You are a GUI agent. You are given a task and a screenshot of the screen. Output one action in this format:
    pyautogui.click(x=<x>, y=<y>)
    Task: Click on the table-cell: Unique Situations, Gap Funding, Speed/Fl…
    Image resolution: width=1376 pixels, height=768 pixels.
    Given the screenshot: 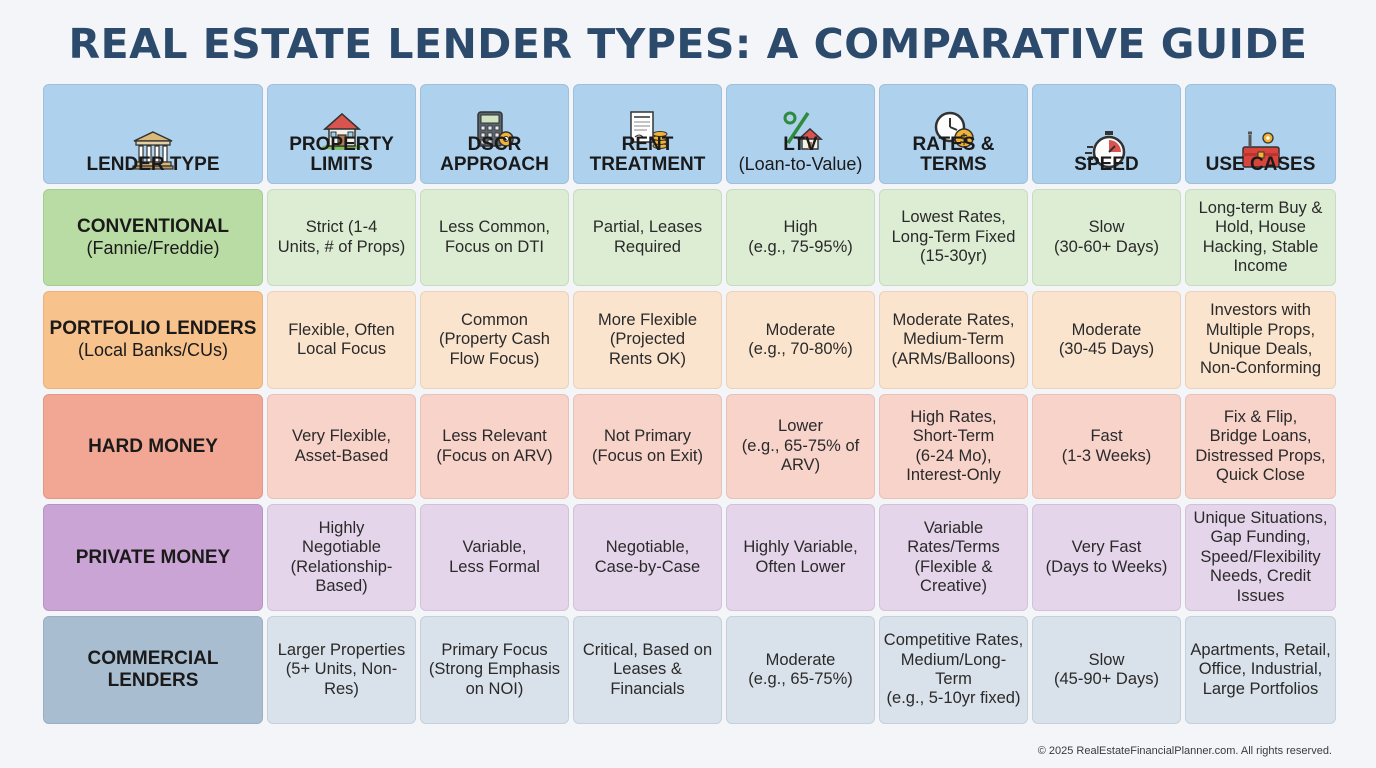 What is the action you would take?
    pyautogui.click(x=1260, y=557)
    